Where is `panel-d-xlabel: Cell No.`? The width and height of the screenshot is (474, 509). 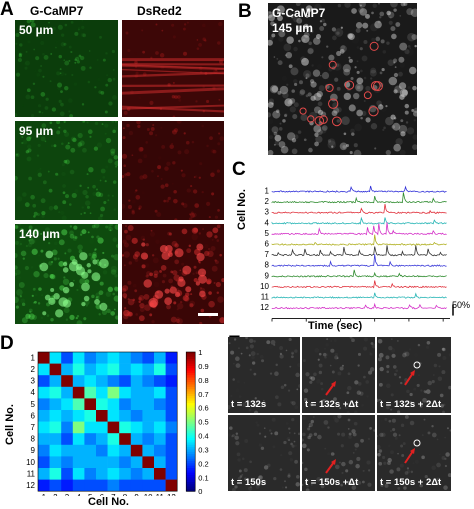 panel-d-xlabel: Cell No. is located at coordinates (108, 502).